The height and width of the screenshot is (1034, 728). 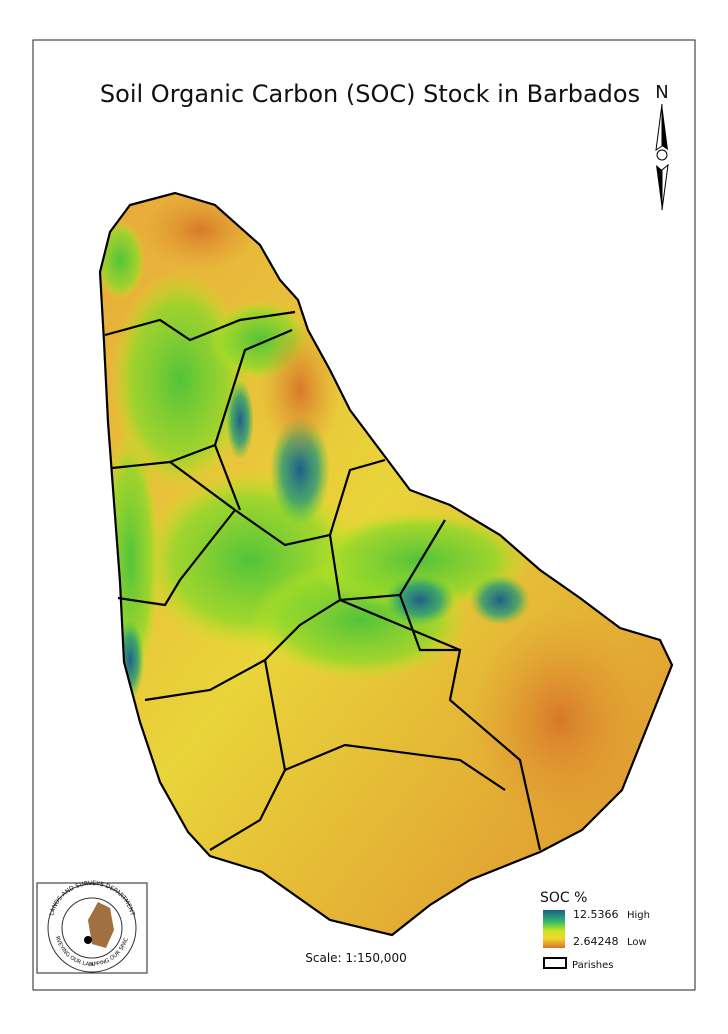 I want to click on legend-high-label: High, so click(x=638, y=915).